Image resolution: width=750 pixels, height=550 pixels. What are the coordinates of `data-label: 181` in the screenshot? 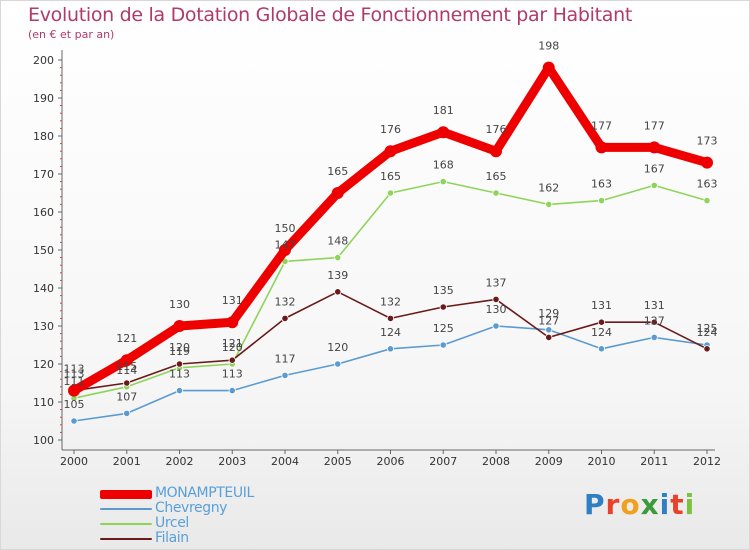 It's located at (443, 110).